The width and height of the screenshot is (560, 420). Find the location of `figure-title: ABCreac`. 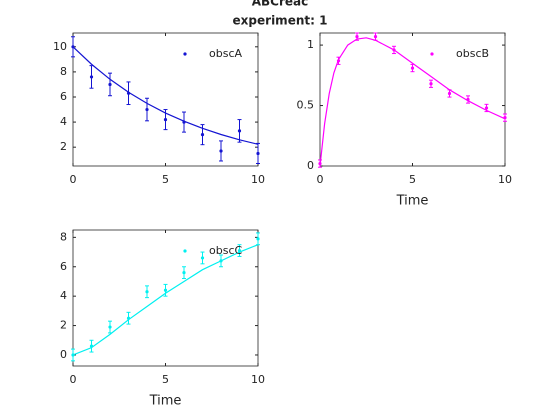

figure-title: ABCreac is located at coordinates (280, 4).